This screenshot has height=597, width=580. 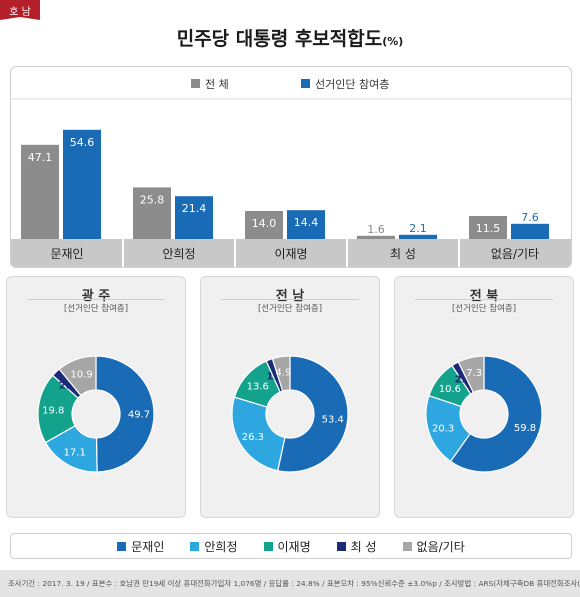 I want to click on donut-chart-jeonnam: 53.4 26.3 13.61.84.9, so click(x=290, y=414).